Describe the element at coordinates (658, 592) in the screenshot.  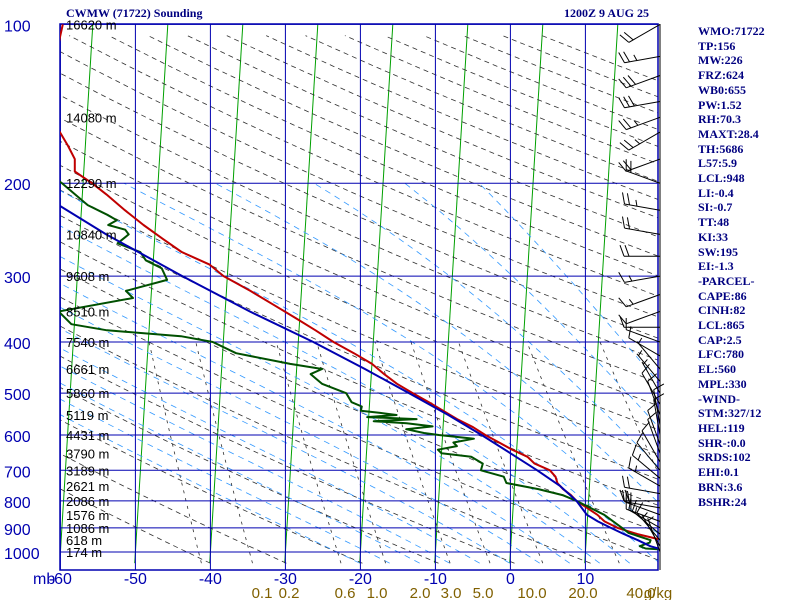
I see `mixing-ratio-label: g/kg` at that location.